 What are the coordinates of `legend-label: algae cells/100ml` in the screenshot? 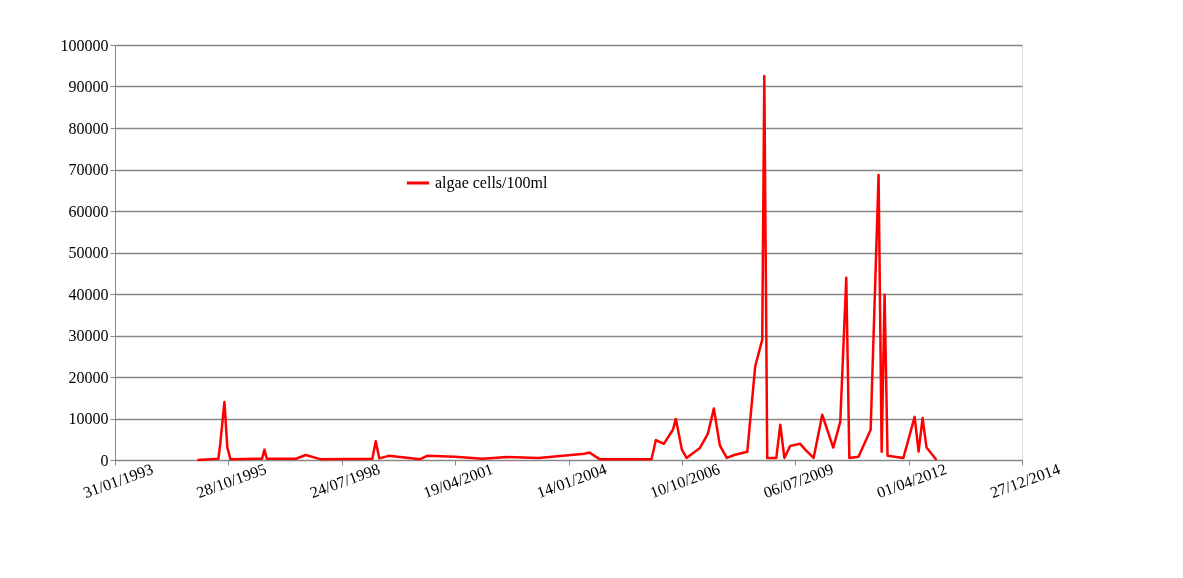 It's located at (491, 183).